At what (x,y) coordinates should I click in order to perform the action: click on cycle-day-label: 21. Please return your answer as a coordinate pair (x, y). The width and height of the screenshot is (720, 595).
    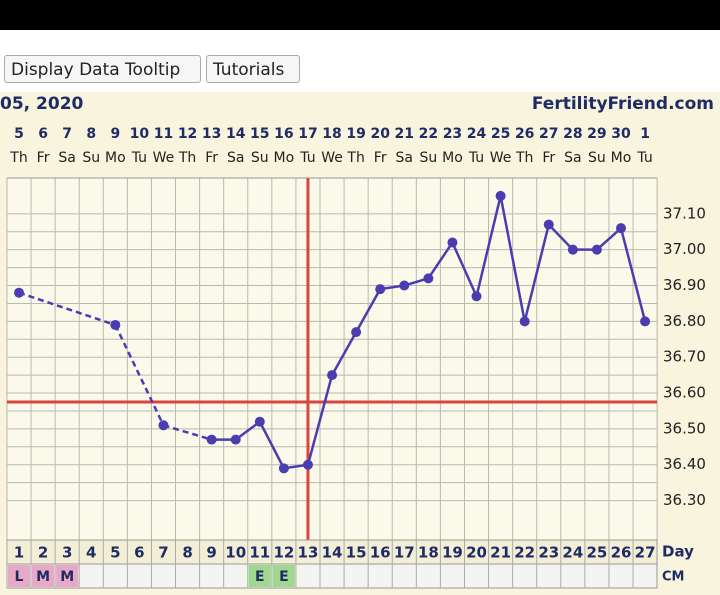
    Looking at the image, I should click on (500, 553).